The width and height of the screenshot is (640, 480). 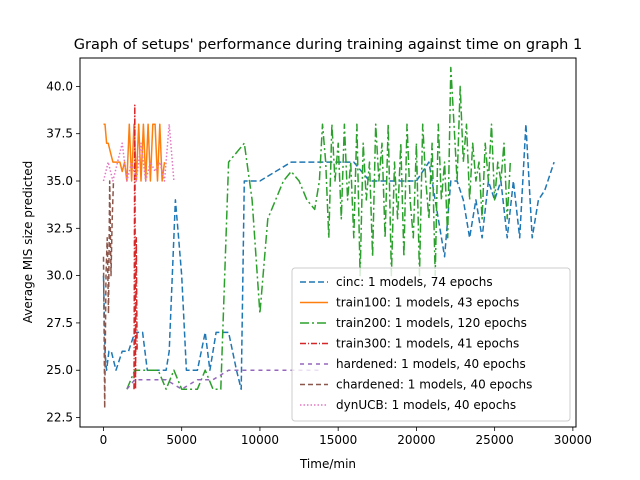 What do you see at coordinates (104, 440) in the screenshot?
I see `x-tick-label: 0` at bounding box center [104, 440].